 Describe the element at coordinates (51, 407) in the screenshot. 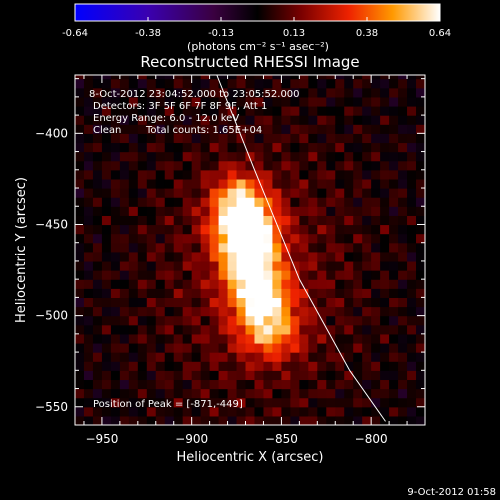

I see `y-tick-label: −550` at that location.